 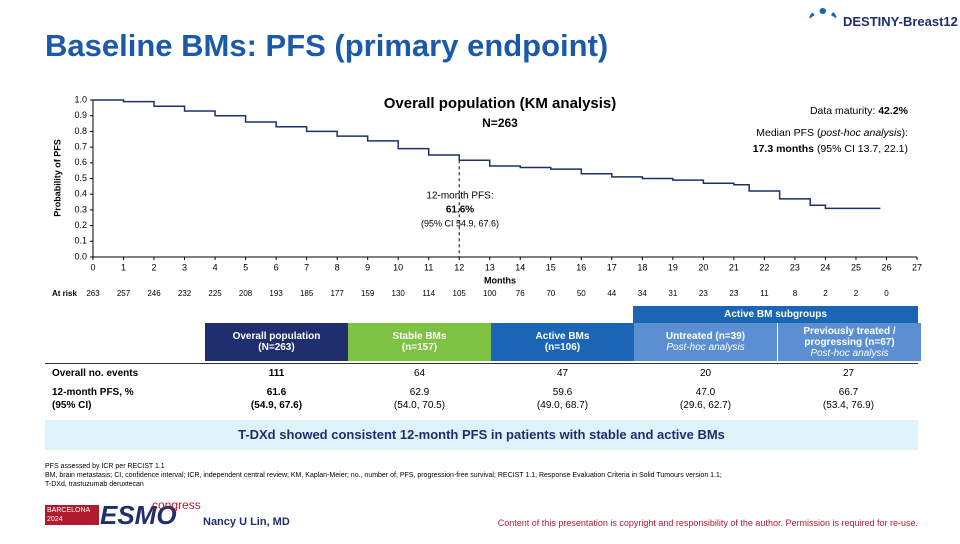 I want to click on y-tick-label: 0.4, so click(x=80, y=194).